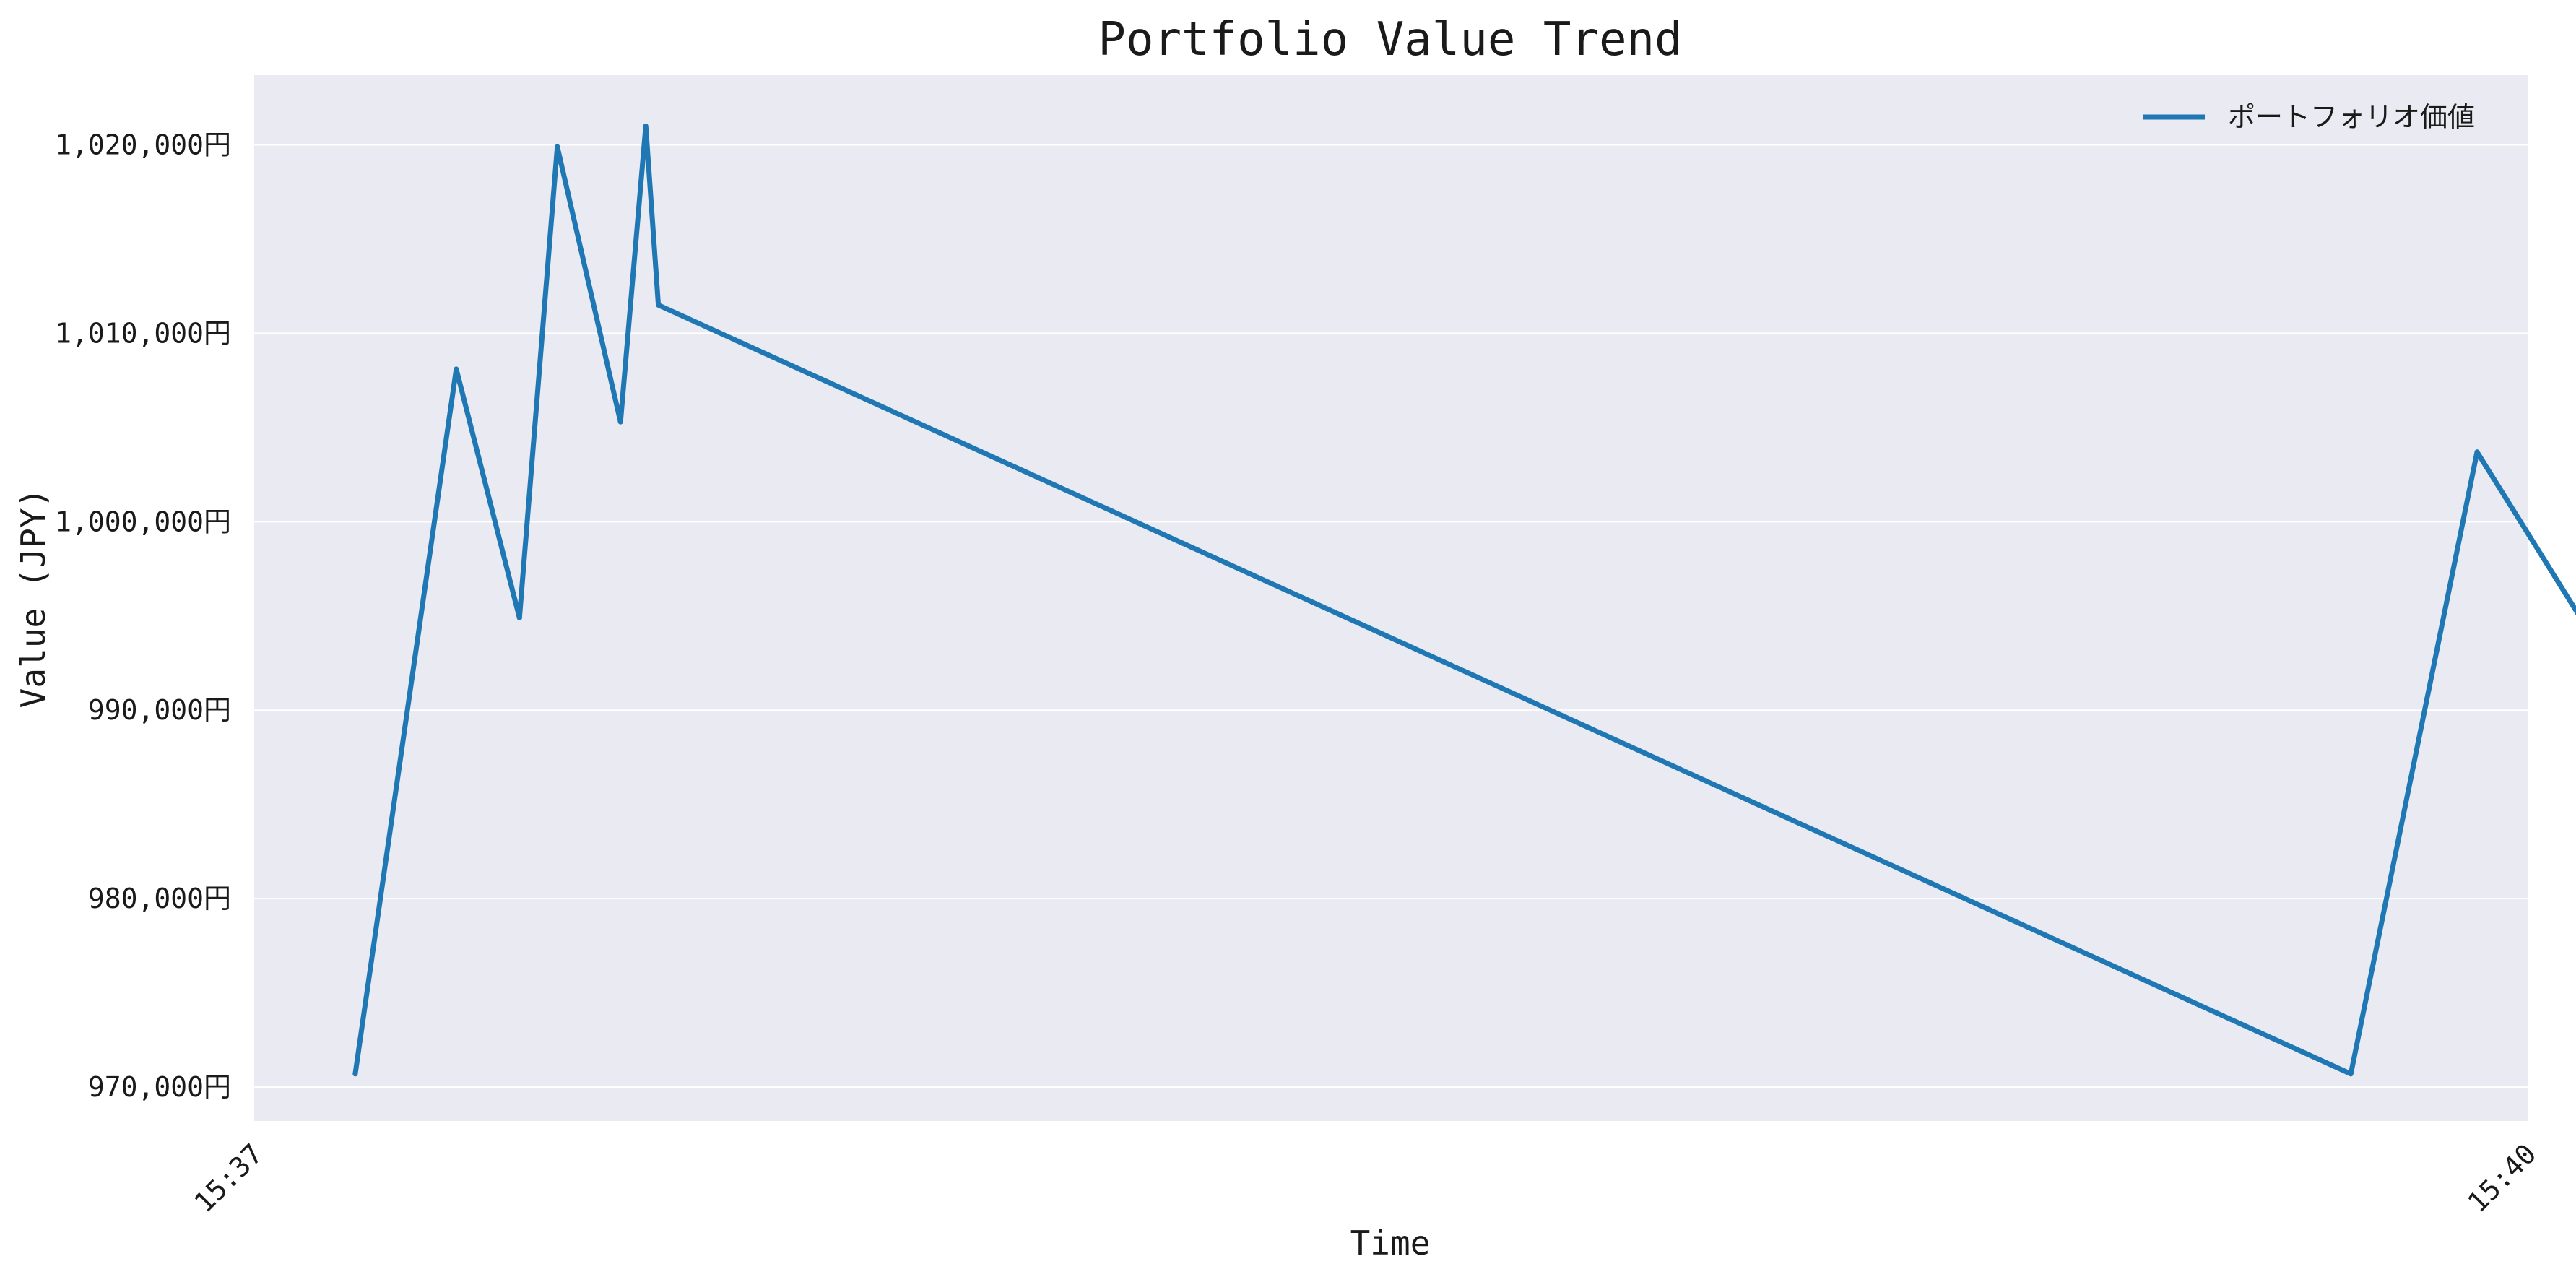 This screenshot has height=1277, width=2576. Describe the element at coordinates (1365, 1178) in the screenshot. I see `x-axis-ticks: 15:37 15:40` at that location.